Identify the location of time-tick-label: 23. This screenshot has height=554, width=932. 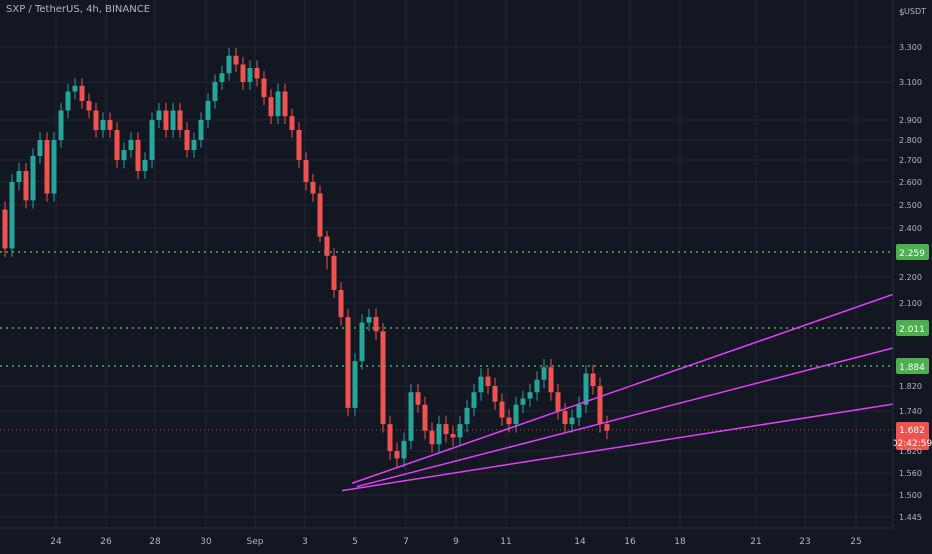
(804, 542).